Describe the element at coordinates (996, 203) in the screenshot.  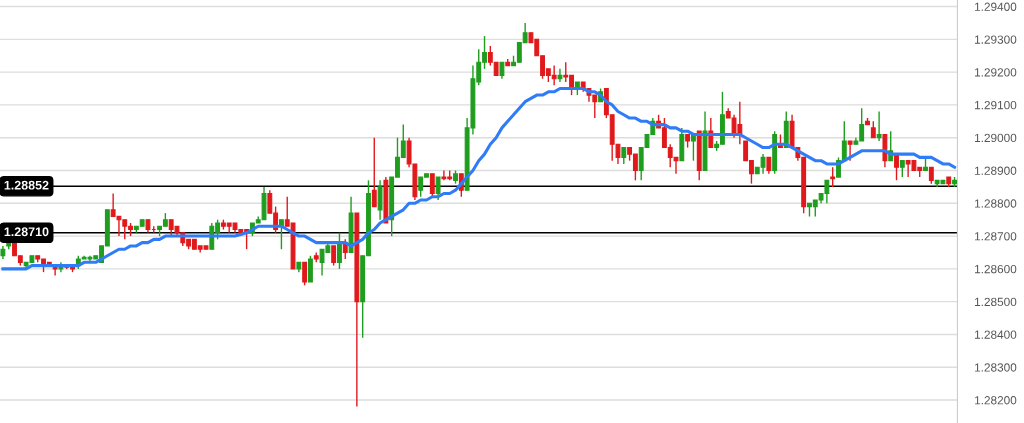
I see `y-tick-label: 1.28800` at that location.